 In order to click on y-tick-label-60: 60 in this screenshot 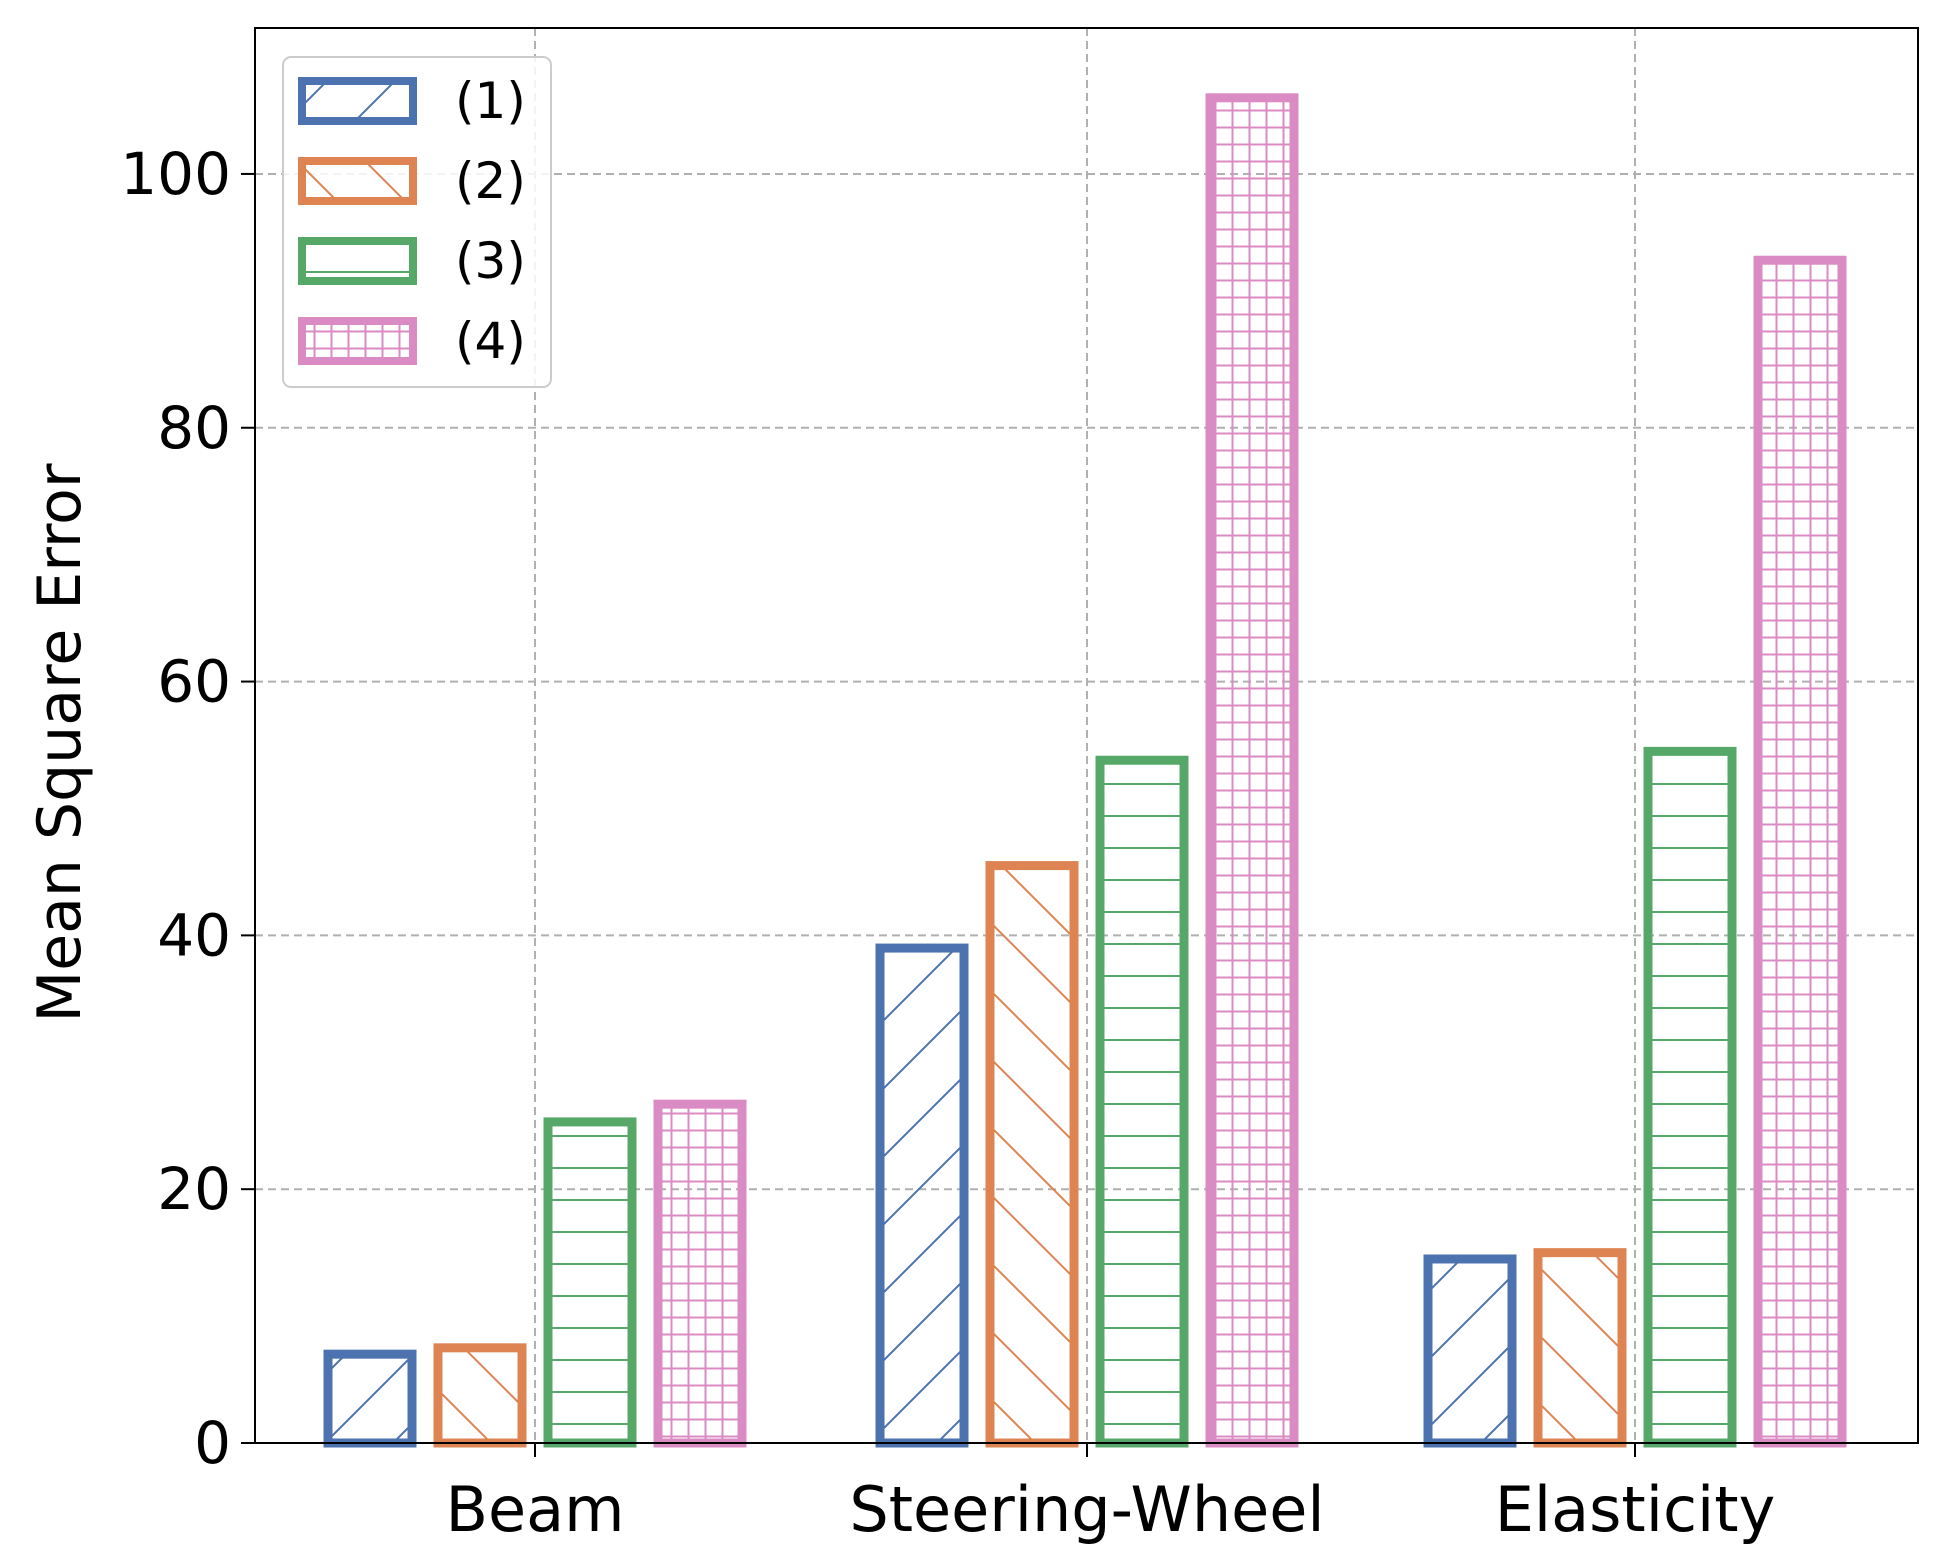, I will do `click(194, 682)`.